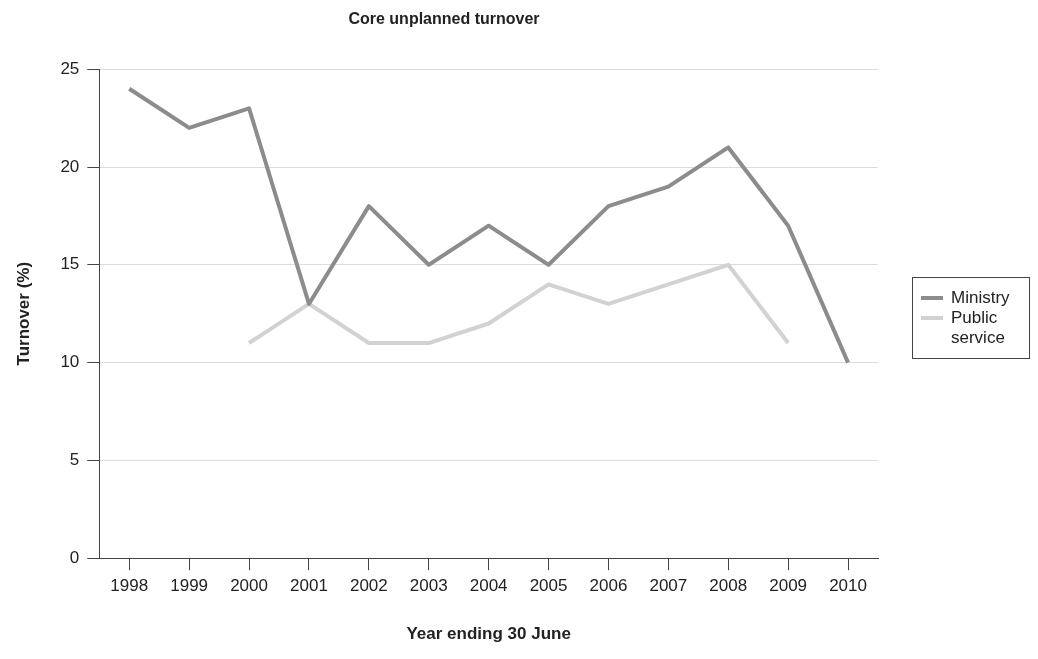 The image size is (1038, 659). Describe the element at coordinates (249, 586) in the screenshot. I see `x-tick-label: 2000` at that location.